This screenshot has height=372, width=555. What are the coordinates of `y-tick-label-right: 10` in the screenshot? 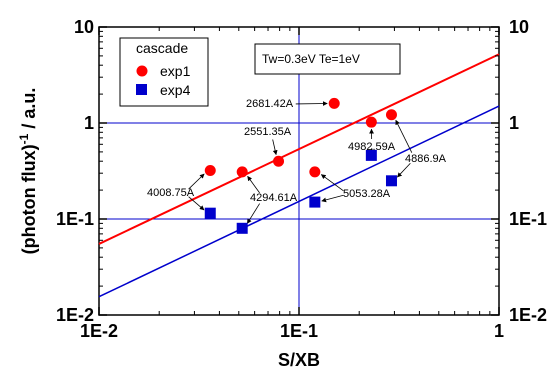 It's located at (519, 27).